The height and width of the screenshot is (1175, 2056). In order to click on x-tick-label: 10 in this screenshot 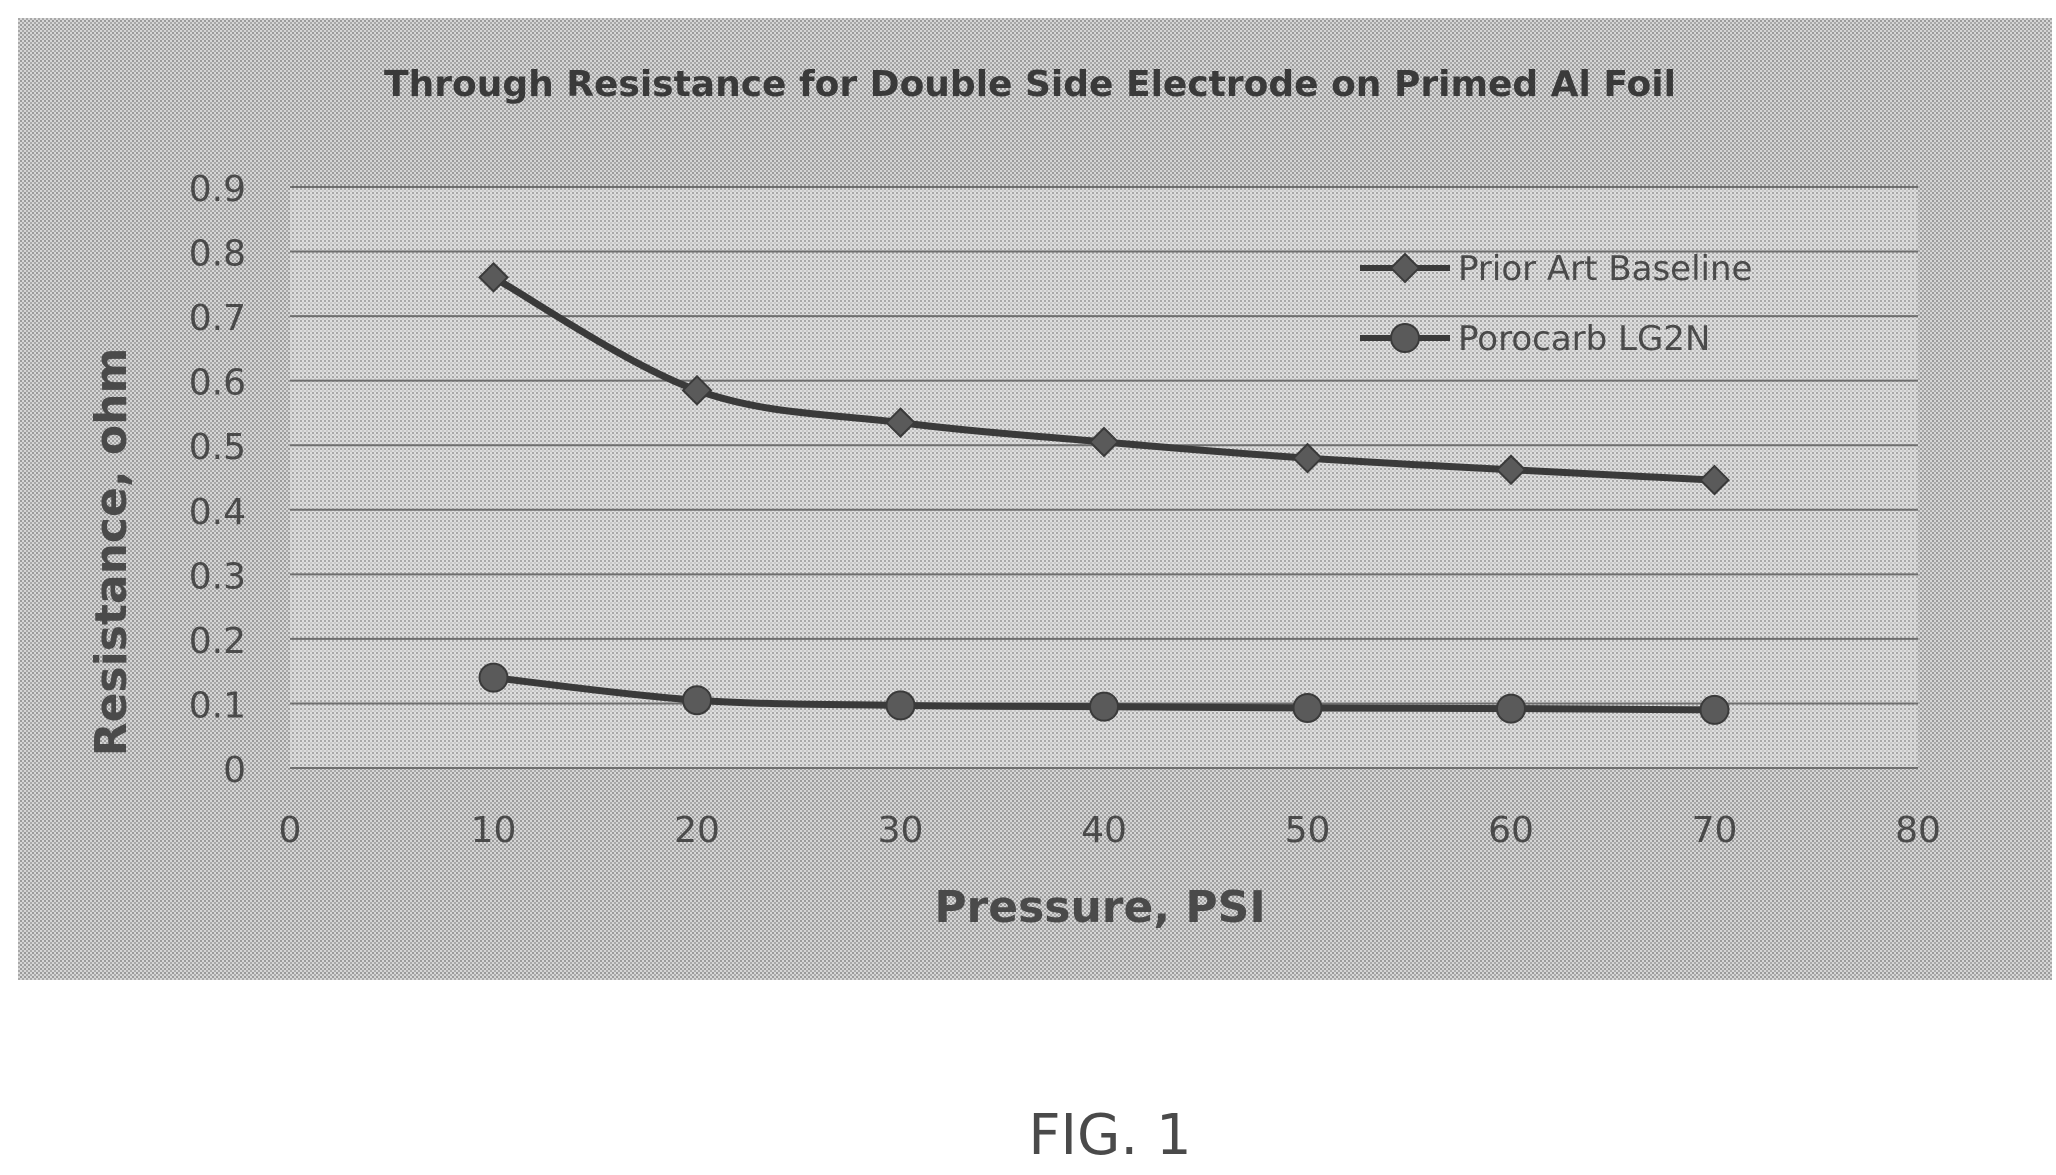, I will do `click(494, 830)`.